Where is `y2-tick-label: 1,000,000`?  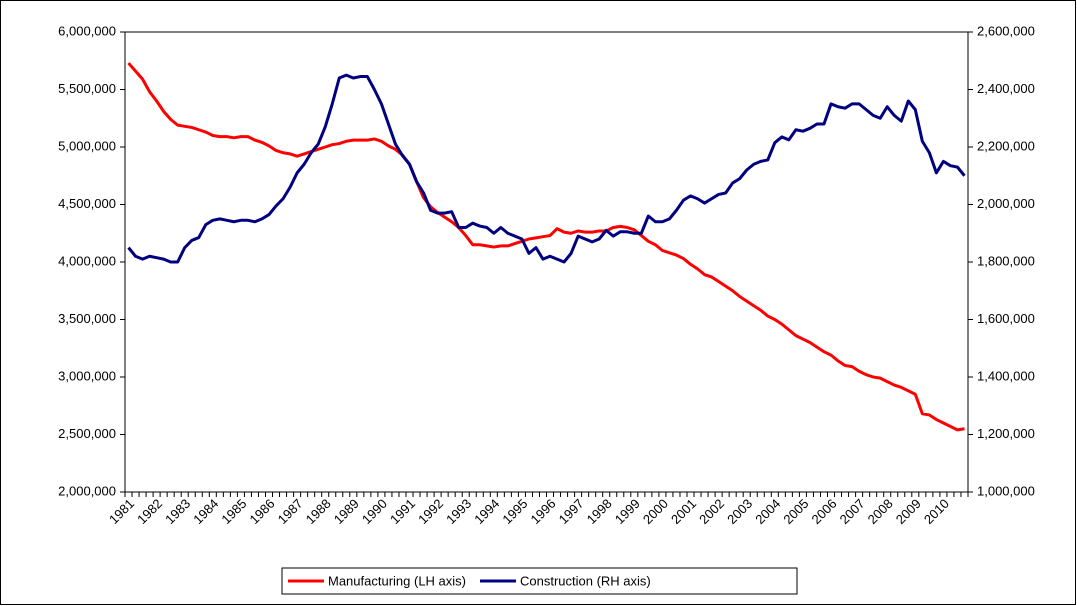 y2-tick-label: 1,000,000 is located at coordinates (1006, 490).